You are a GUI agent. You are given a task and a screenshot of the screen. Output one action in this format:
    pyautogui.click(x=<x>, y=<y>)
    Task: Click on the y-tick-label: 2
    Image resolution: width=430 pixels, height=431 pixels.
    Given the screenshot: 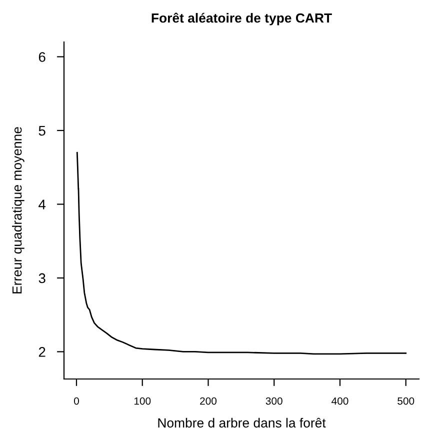 What is the action you would take?
    pyautogui.click(x=42, y=352)
    